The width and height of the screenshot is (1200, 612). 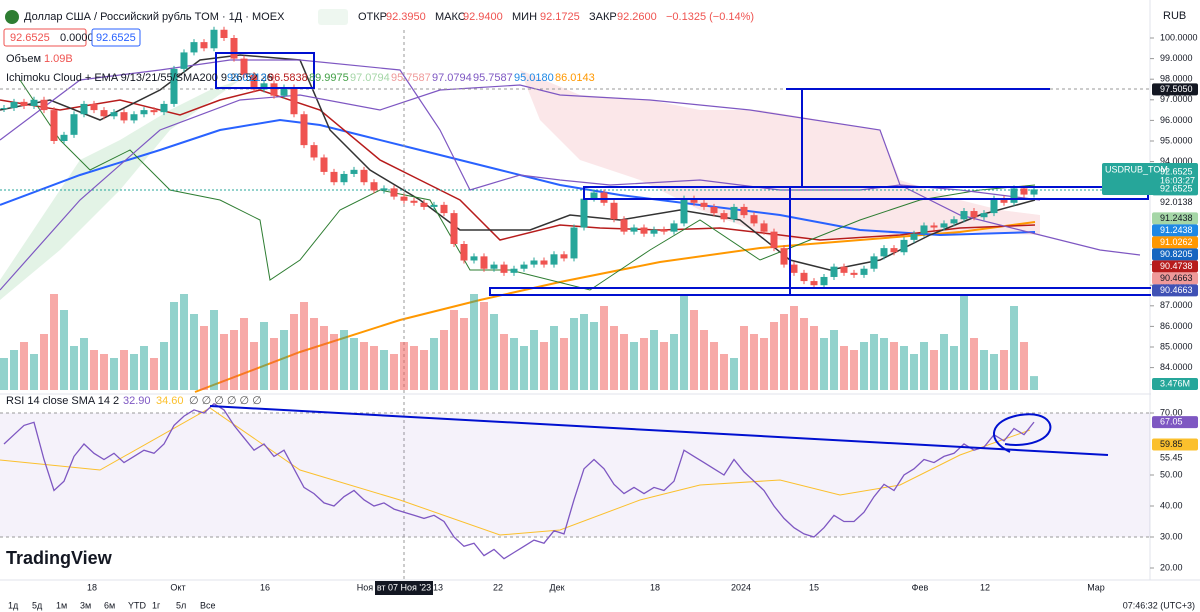 I want to click on time-label: 12, so click(x=985, y=587).